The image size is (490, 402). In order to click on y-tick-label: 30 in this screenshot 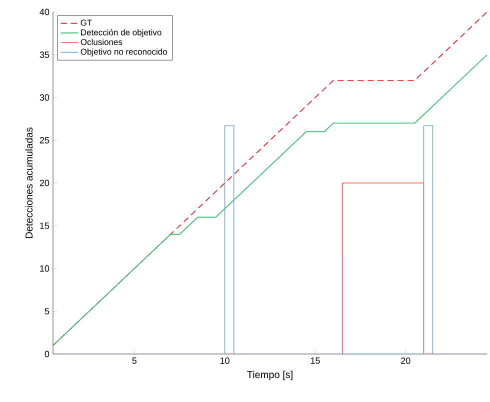, I will do `click(45, 97)`.